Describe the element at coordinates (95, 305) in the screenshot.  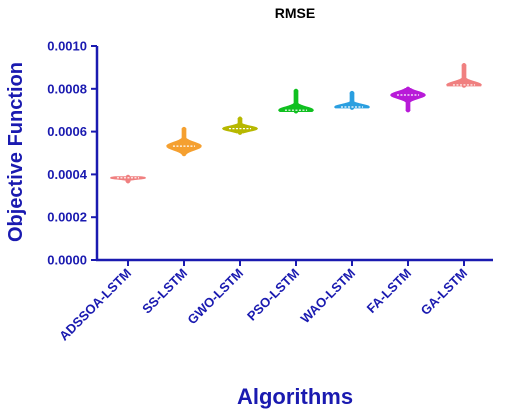
I see `x-tick-label: ADSSOA-LSTM` at that location.